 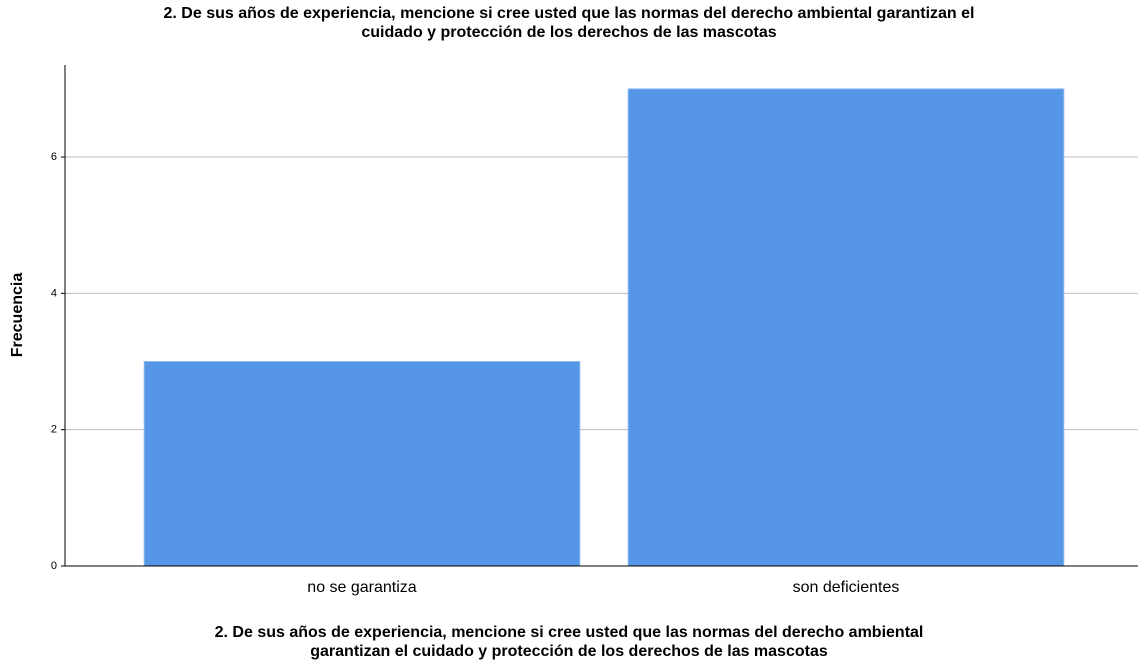 I want to click on y-tick-label: 4, so click(x=54, y=293).